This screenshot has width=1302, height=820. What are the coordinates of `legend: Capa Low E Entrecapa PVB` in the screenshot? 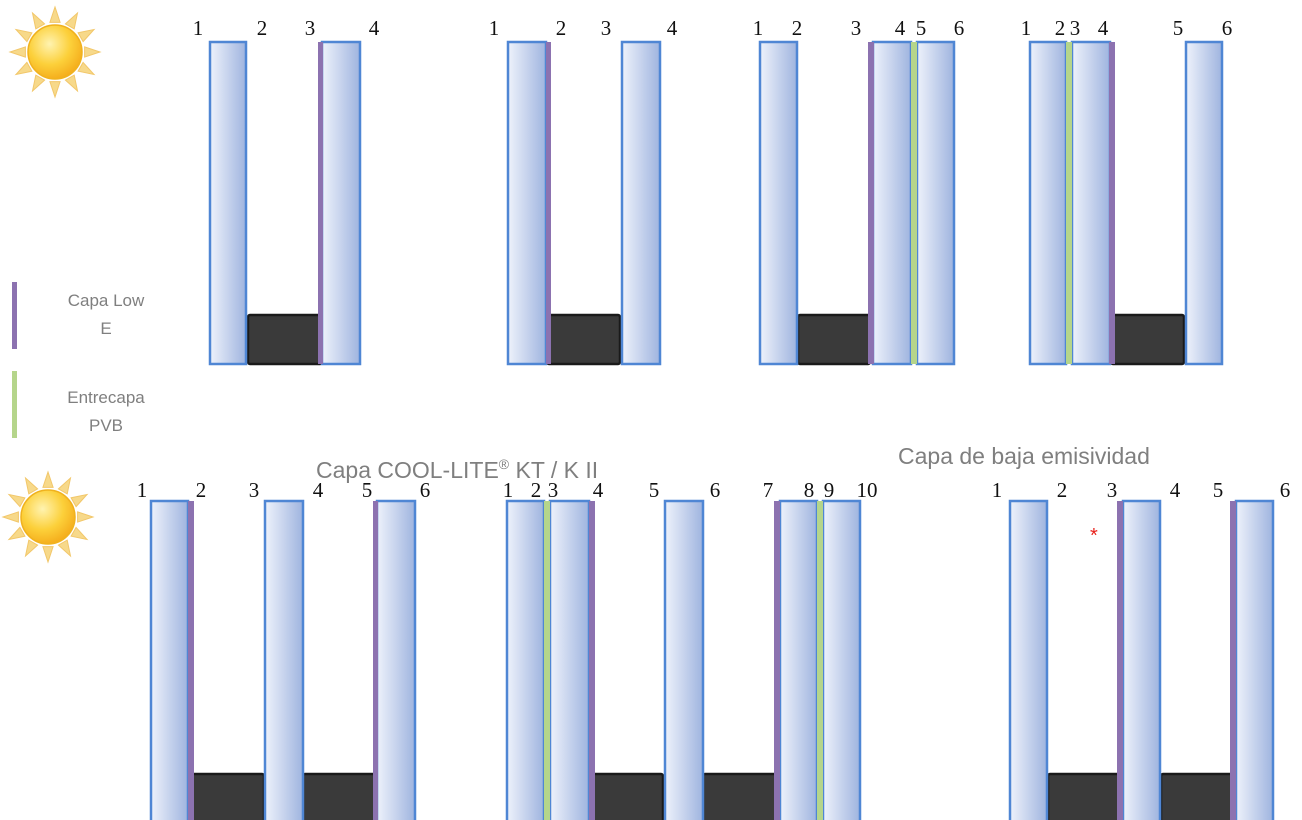 It's located at (78, 360).